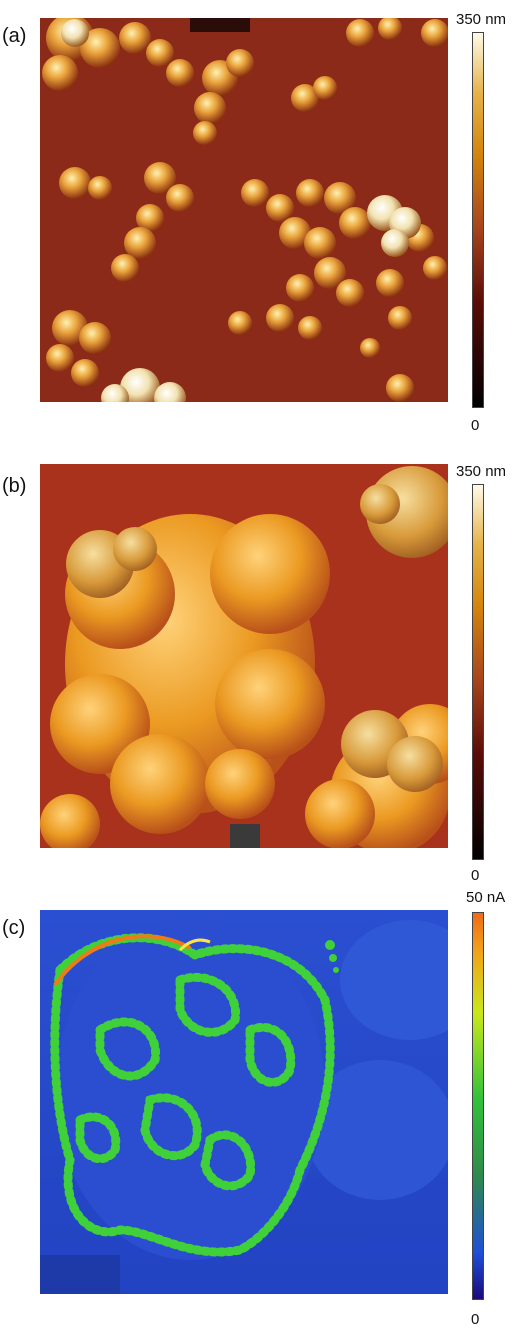 The height and width of the screenshot is (1335, 532). What do you see at coordinates (481, 471) in the screenshot?
I see `colorbar-max-label-b: 350 nm` at bounding box center [481, 471].